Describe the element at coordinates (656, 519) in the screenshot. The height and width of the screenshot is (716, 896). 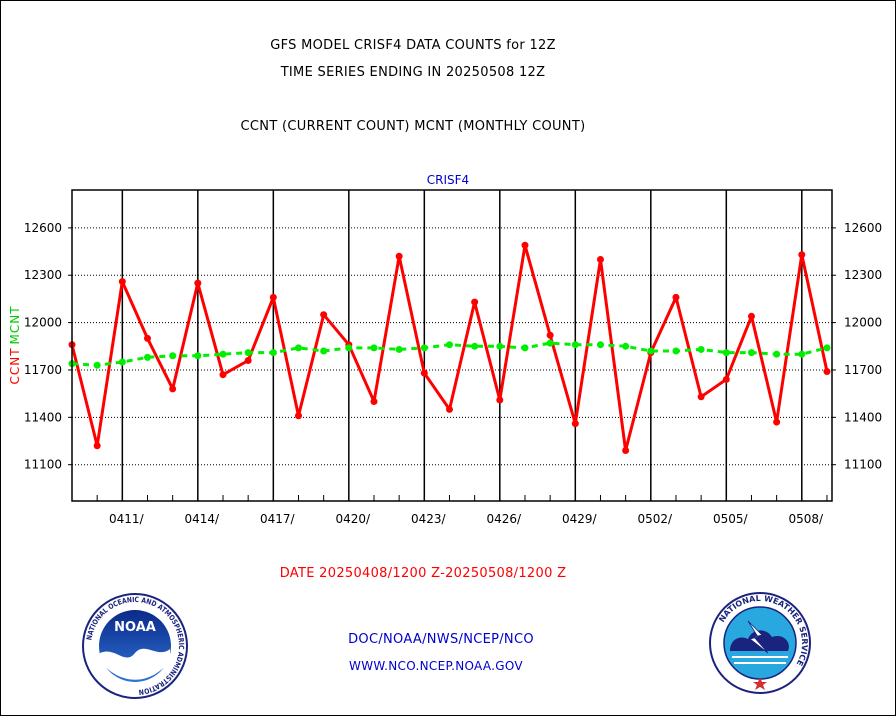
I see `x-tick-label: 0502/` at that location.